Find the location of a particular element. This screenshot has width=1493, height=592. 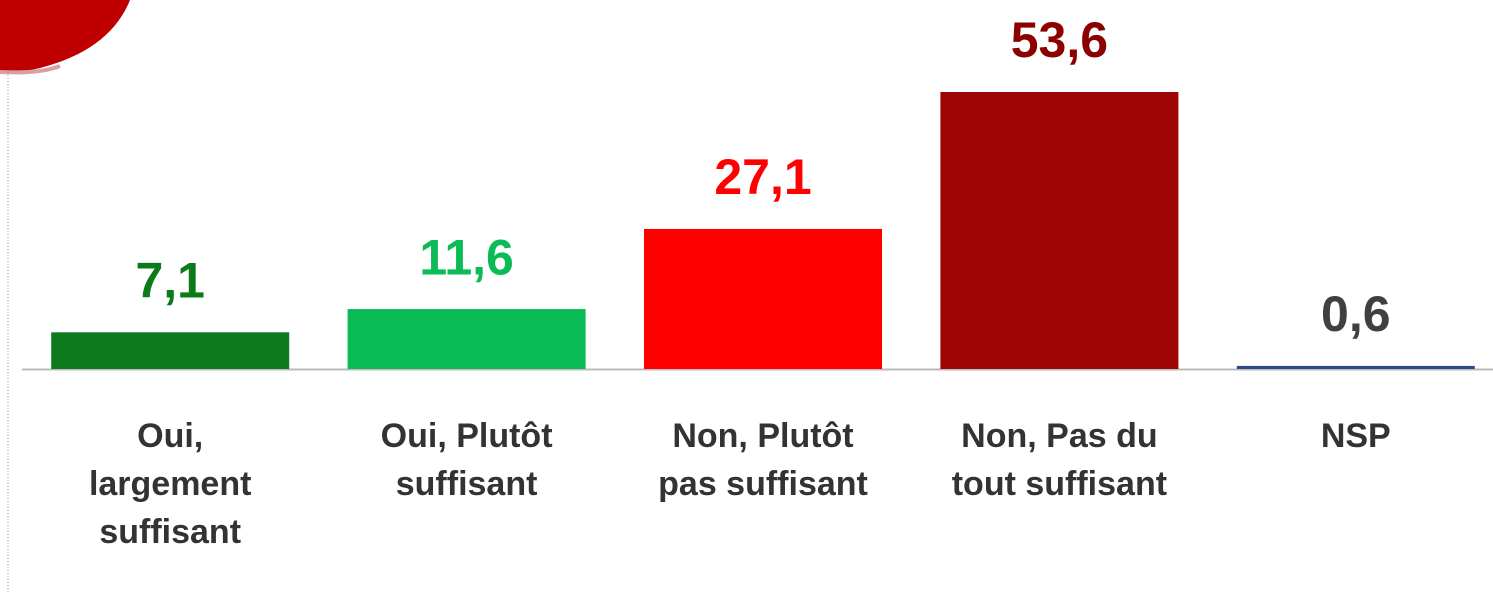

x-tick-label: Oui, largement suffisant is located at coordinates (170, 484).